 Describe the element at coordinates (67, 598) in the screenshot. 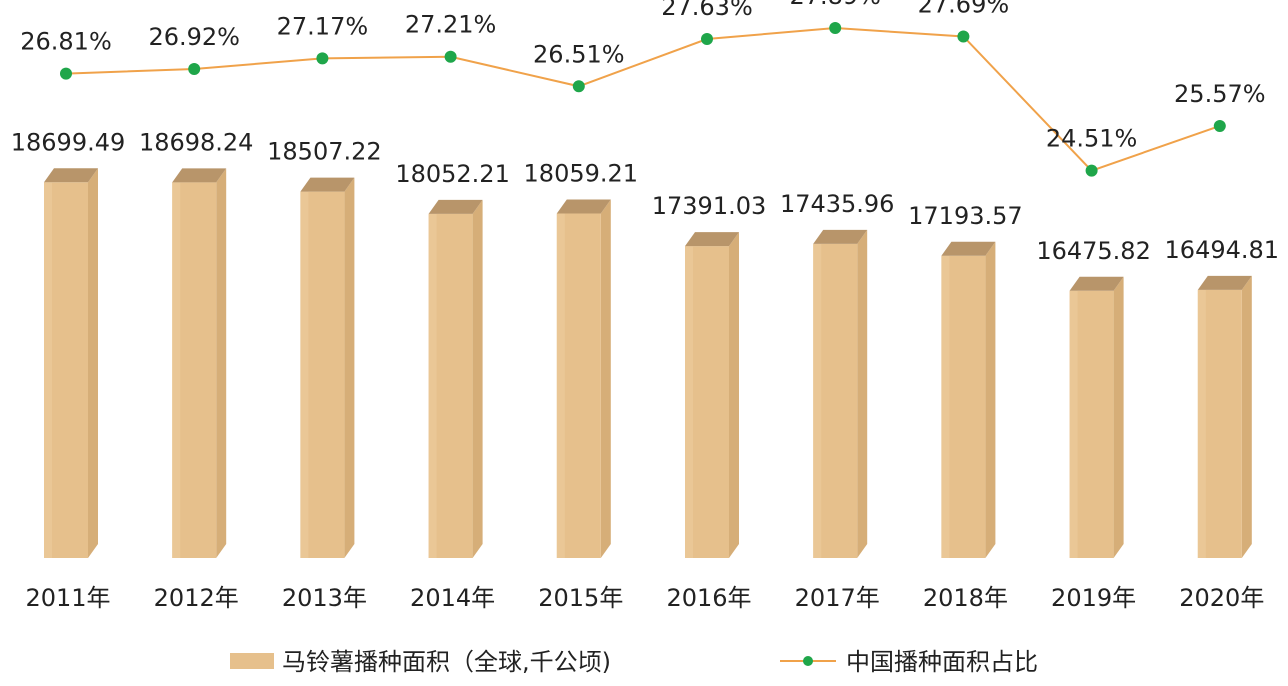

I see `x-tick-label: 2011年` at that location.